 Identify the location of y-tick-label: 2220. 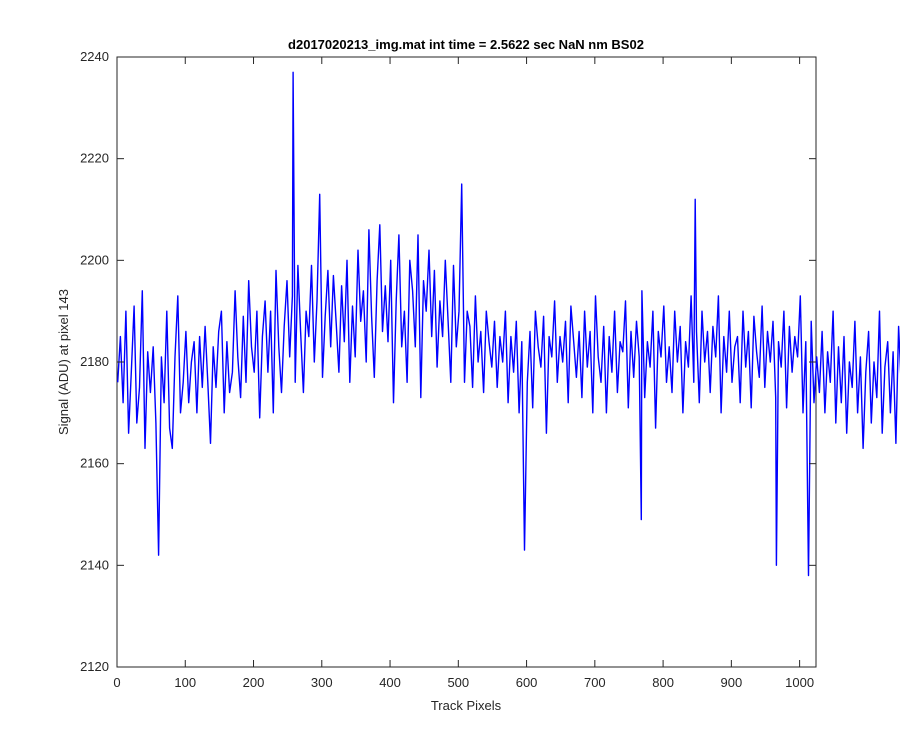
(94, 158).